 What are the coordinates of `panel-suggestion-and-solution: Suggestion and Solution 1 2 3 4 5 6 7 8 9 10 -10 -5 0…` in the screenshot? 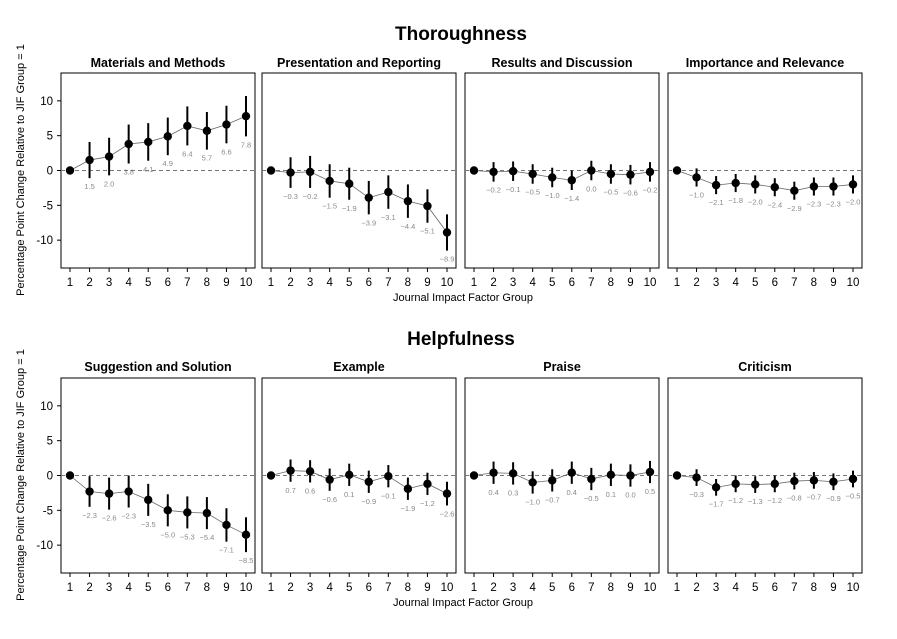 It's located at (146, 477).